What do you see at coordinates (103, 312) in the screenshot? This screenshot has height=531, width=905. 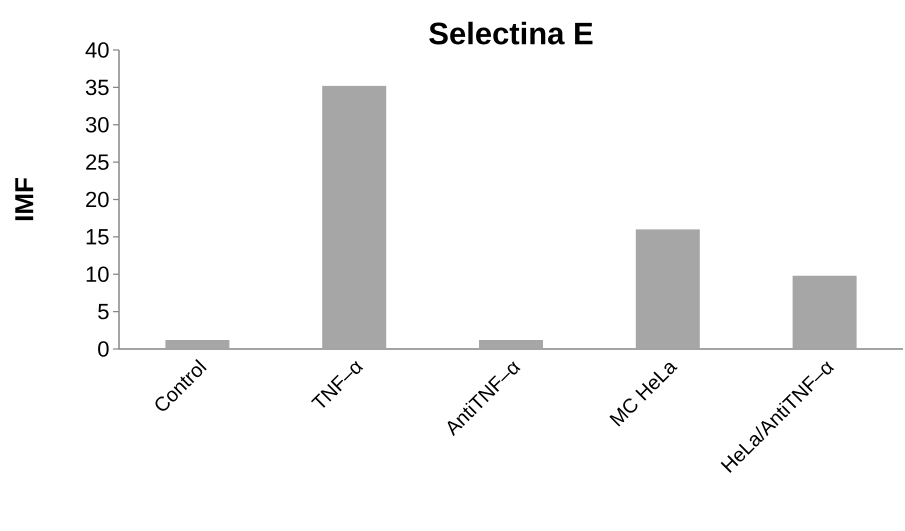 I see `y-tick-label: 5` at bounding box center [103, 312].